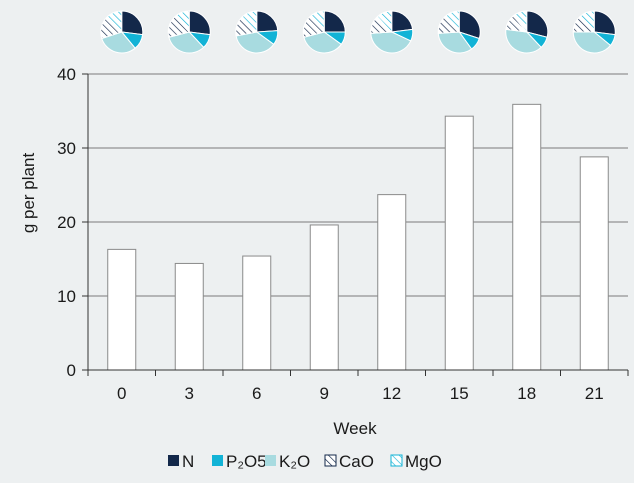  What do you see at coordinates (121, 393) in the screenshot?
I see `x-tick-label: 0` at bounding box center [121, 393].